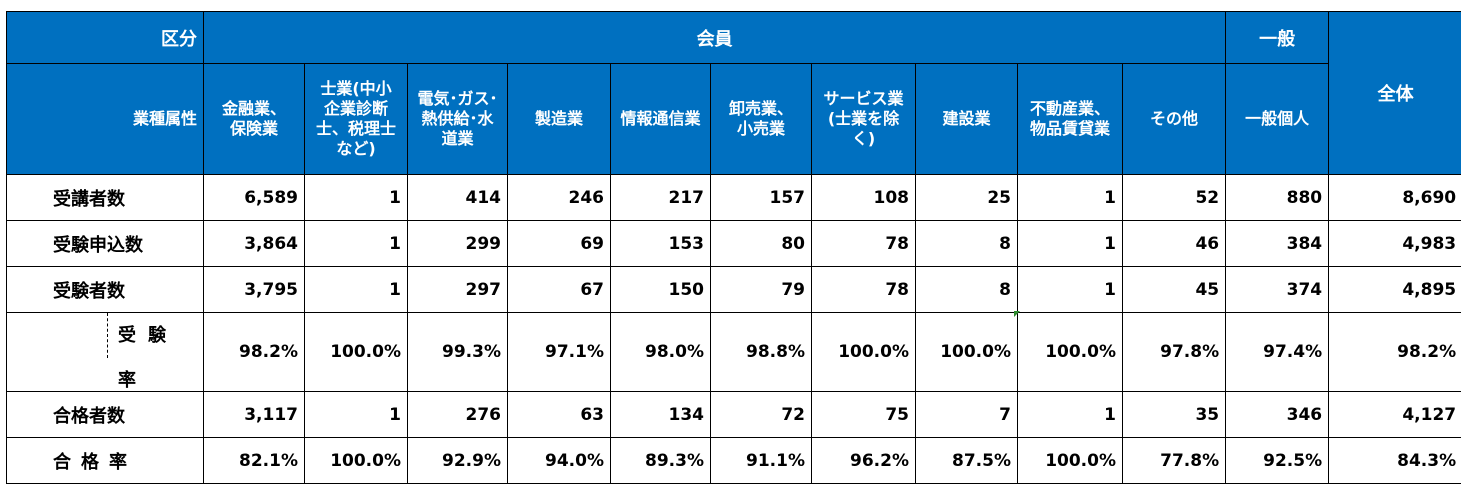 The image size is (1461, 484). Describe the element at coordinates (967, 198) in the screenshot. I see `table-cell: 25` at that location.